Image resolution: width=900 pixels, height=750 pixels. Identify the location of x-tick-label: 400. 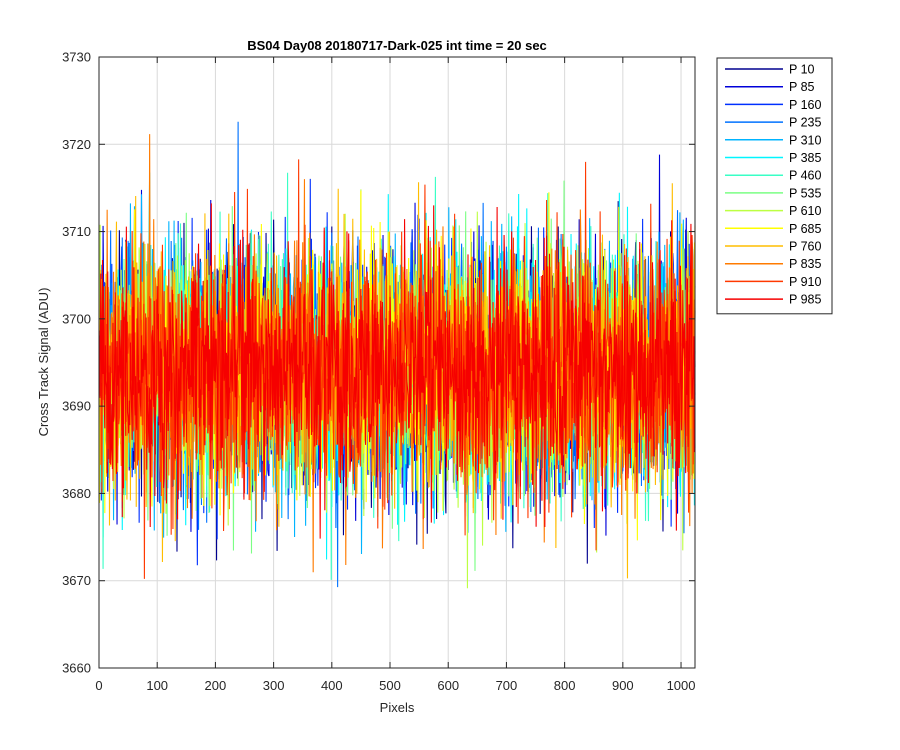
(332, 685).